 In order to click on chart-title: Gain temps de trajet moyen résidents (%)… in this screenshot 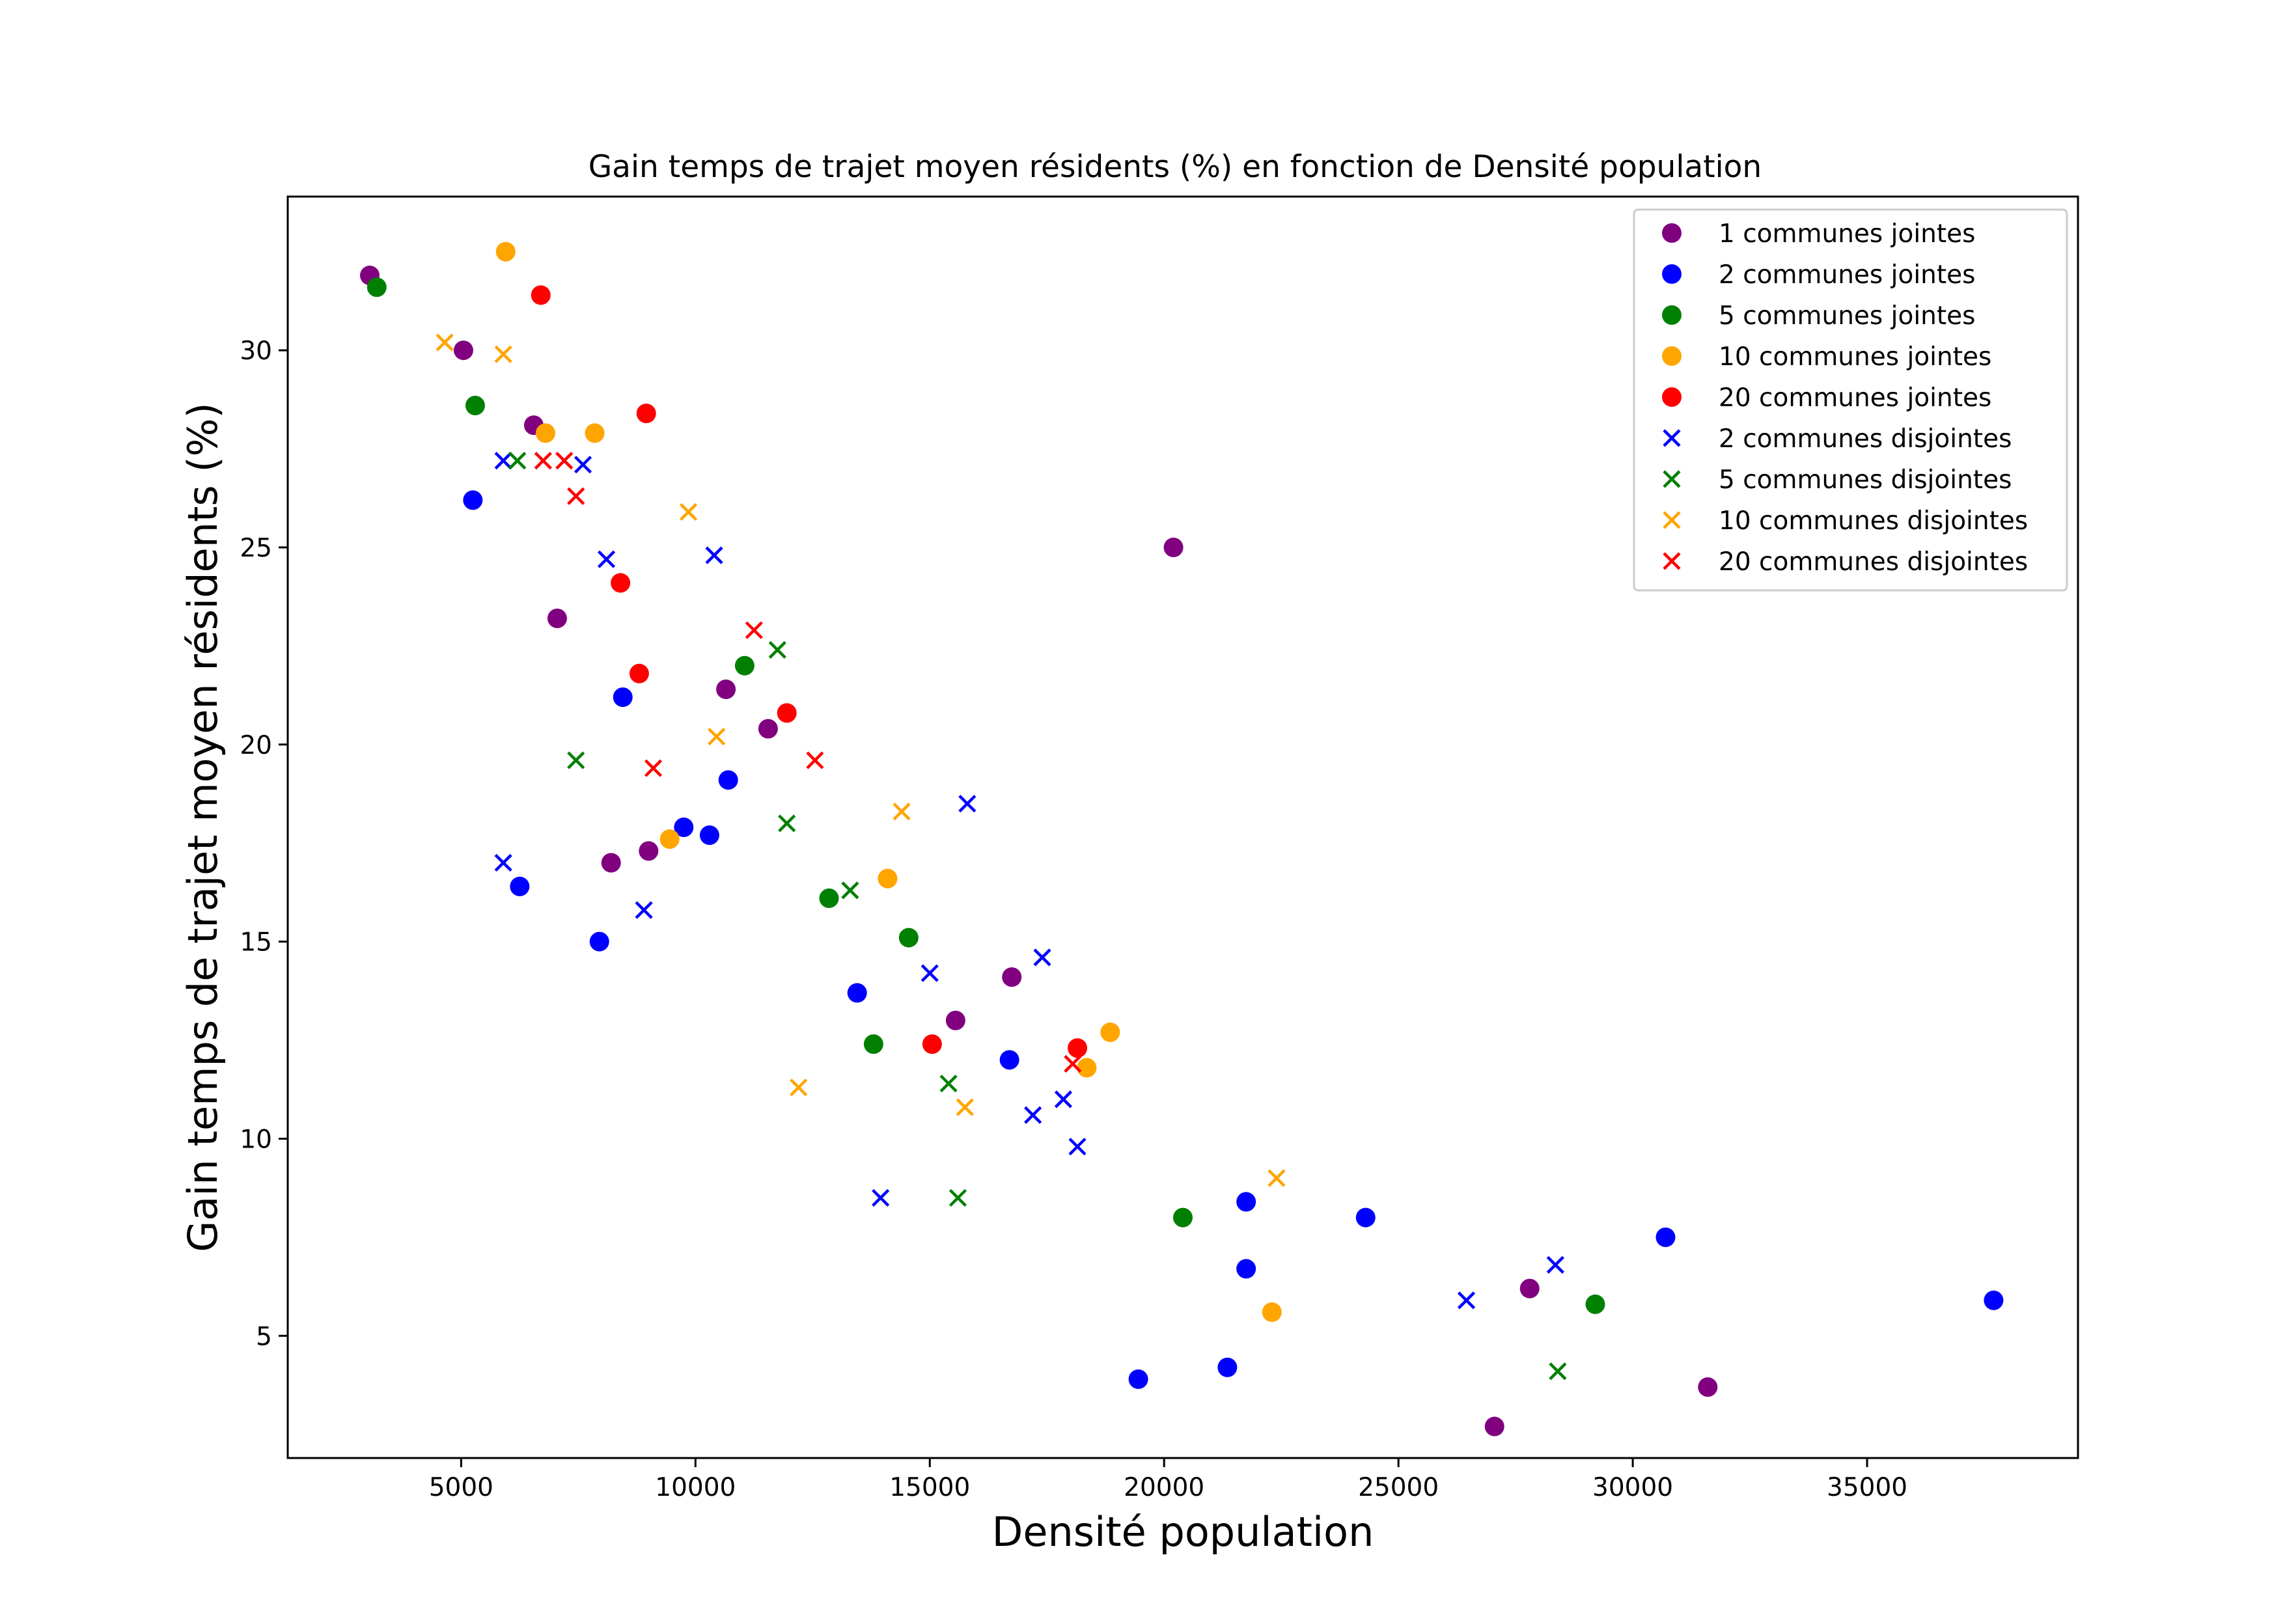, I will do `click(1175, 167)`.